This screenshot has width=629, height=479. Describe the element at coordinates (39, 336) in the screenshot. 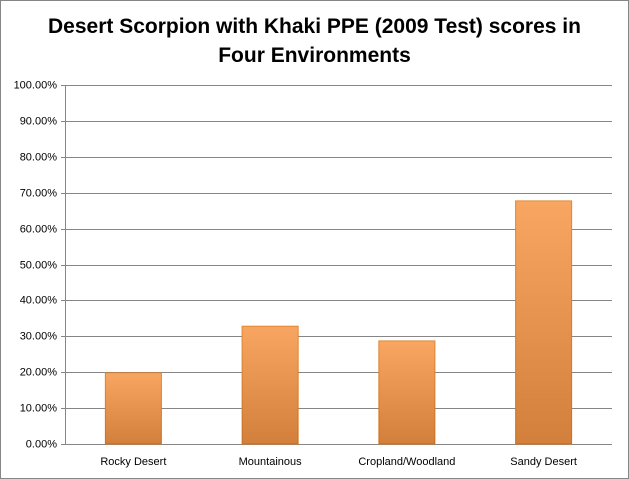

I see `y-tick-label: 30.00%` at that location.